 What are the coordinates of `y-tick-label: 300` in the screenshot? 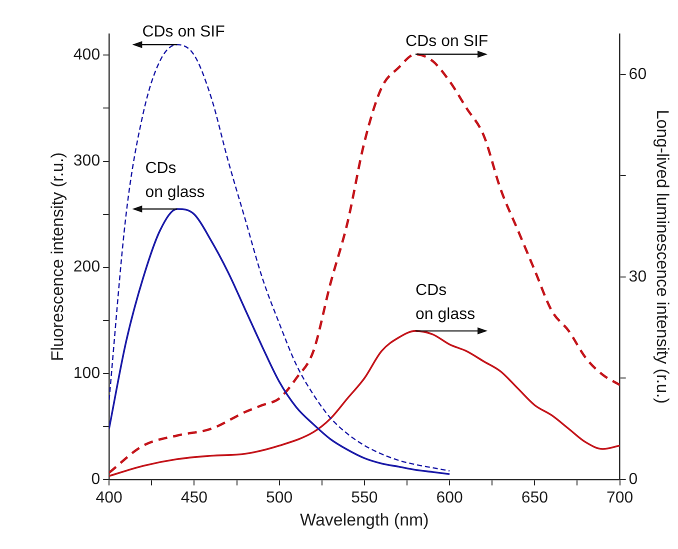 It's located at (86, 161).